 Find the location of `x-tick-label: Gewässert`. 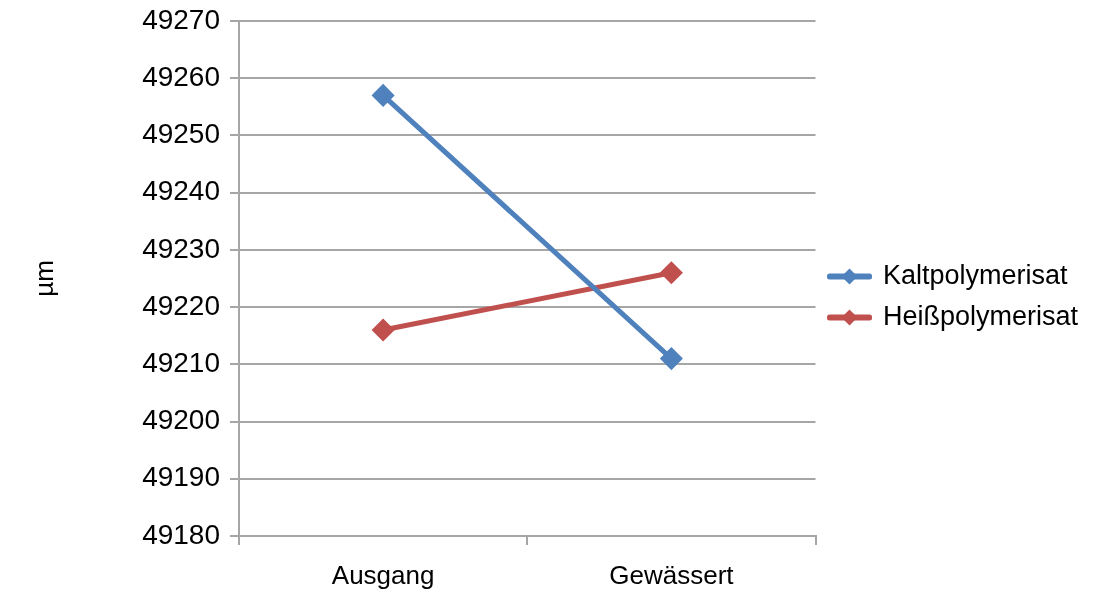

x-tick-label: Gewässert is located at coordinates (672, 574).